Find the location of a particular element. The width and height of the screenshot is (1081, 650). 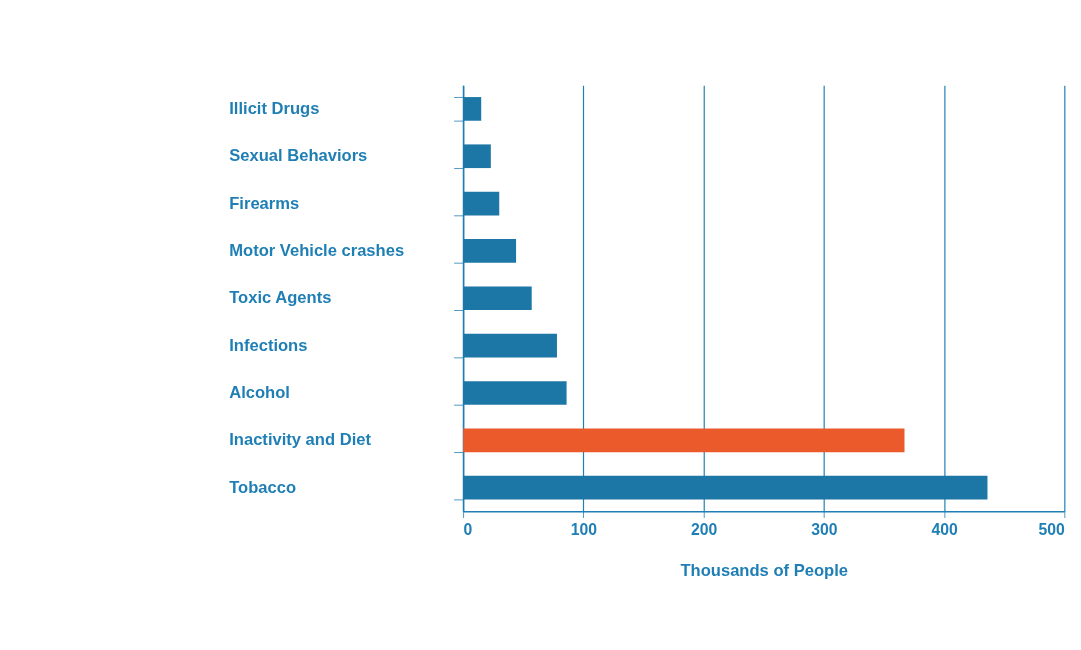

x-axis-title: Thousands of People is located at coordinates (764, 570).